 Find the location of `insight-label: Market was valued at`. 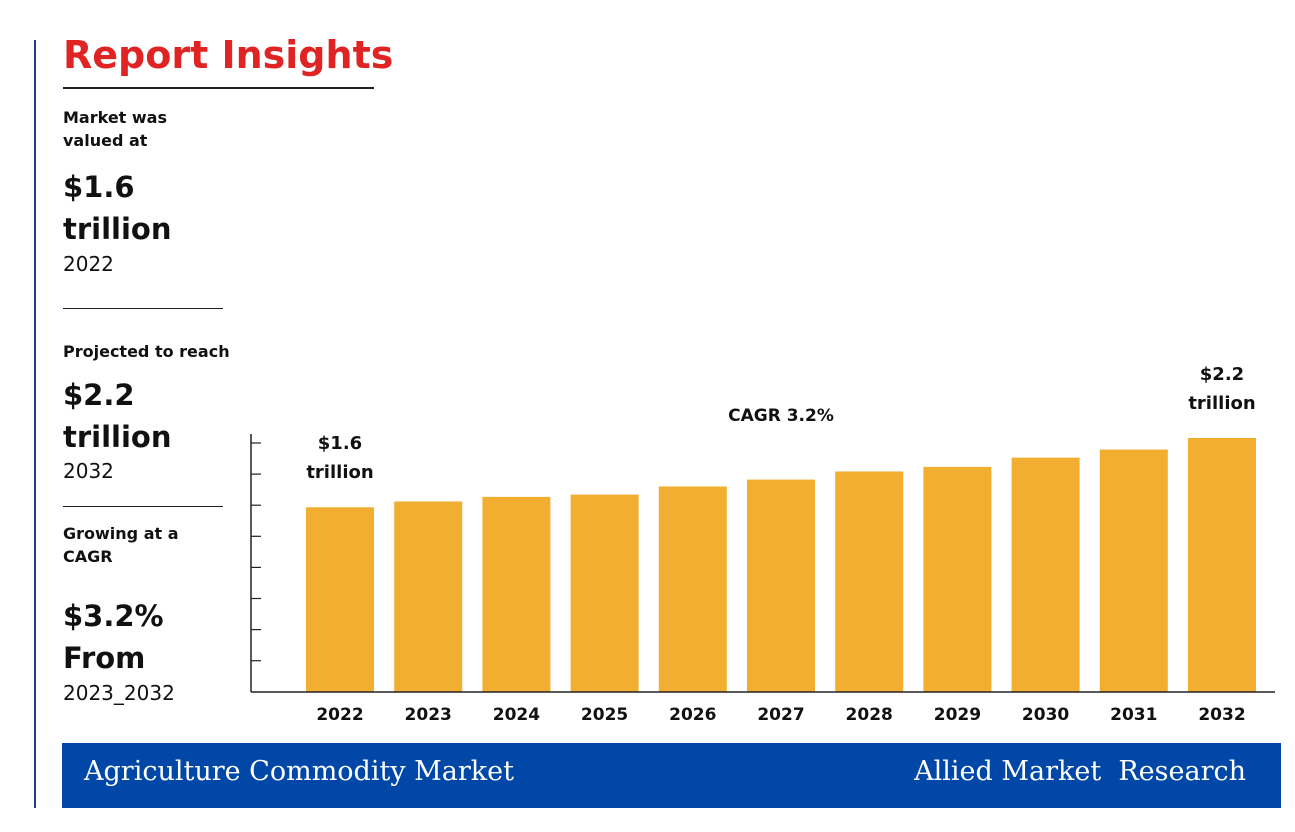

insight-label: Market was valued at is located at coordinates (115, 129).